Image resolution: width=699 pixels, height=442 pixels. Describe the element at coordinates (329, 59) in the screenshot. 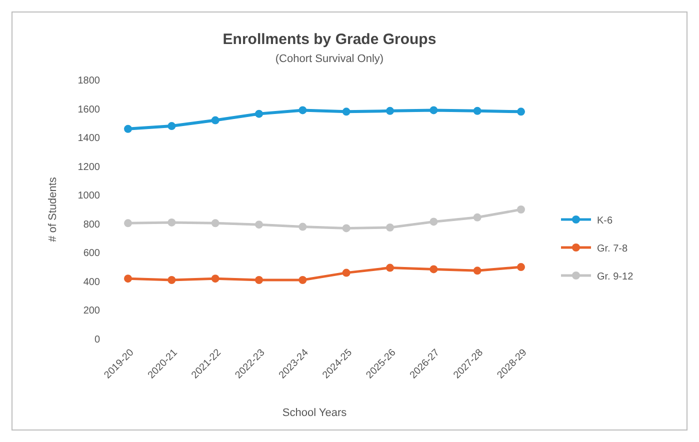

I see `chart-subtitle: (Cohort Survival Only)` at that location.